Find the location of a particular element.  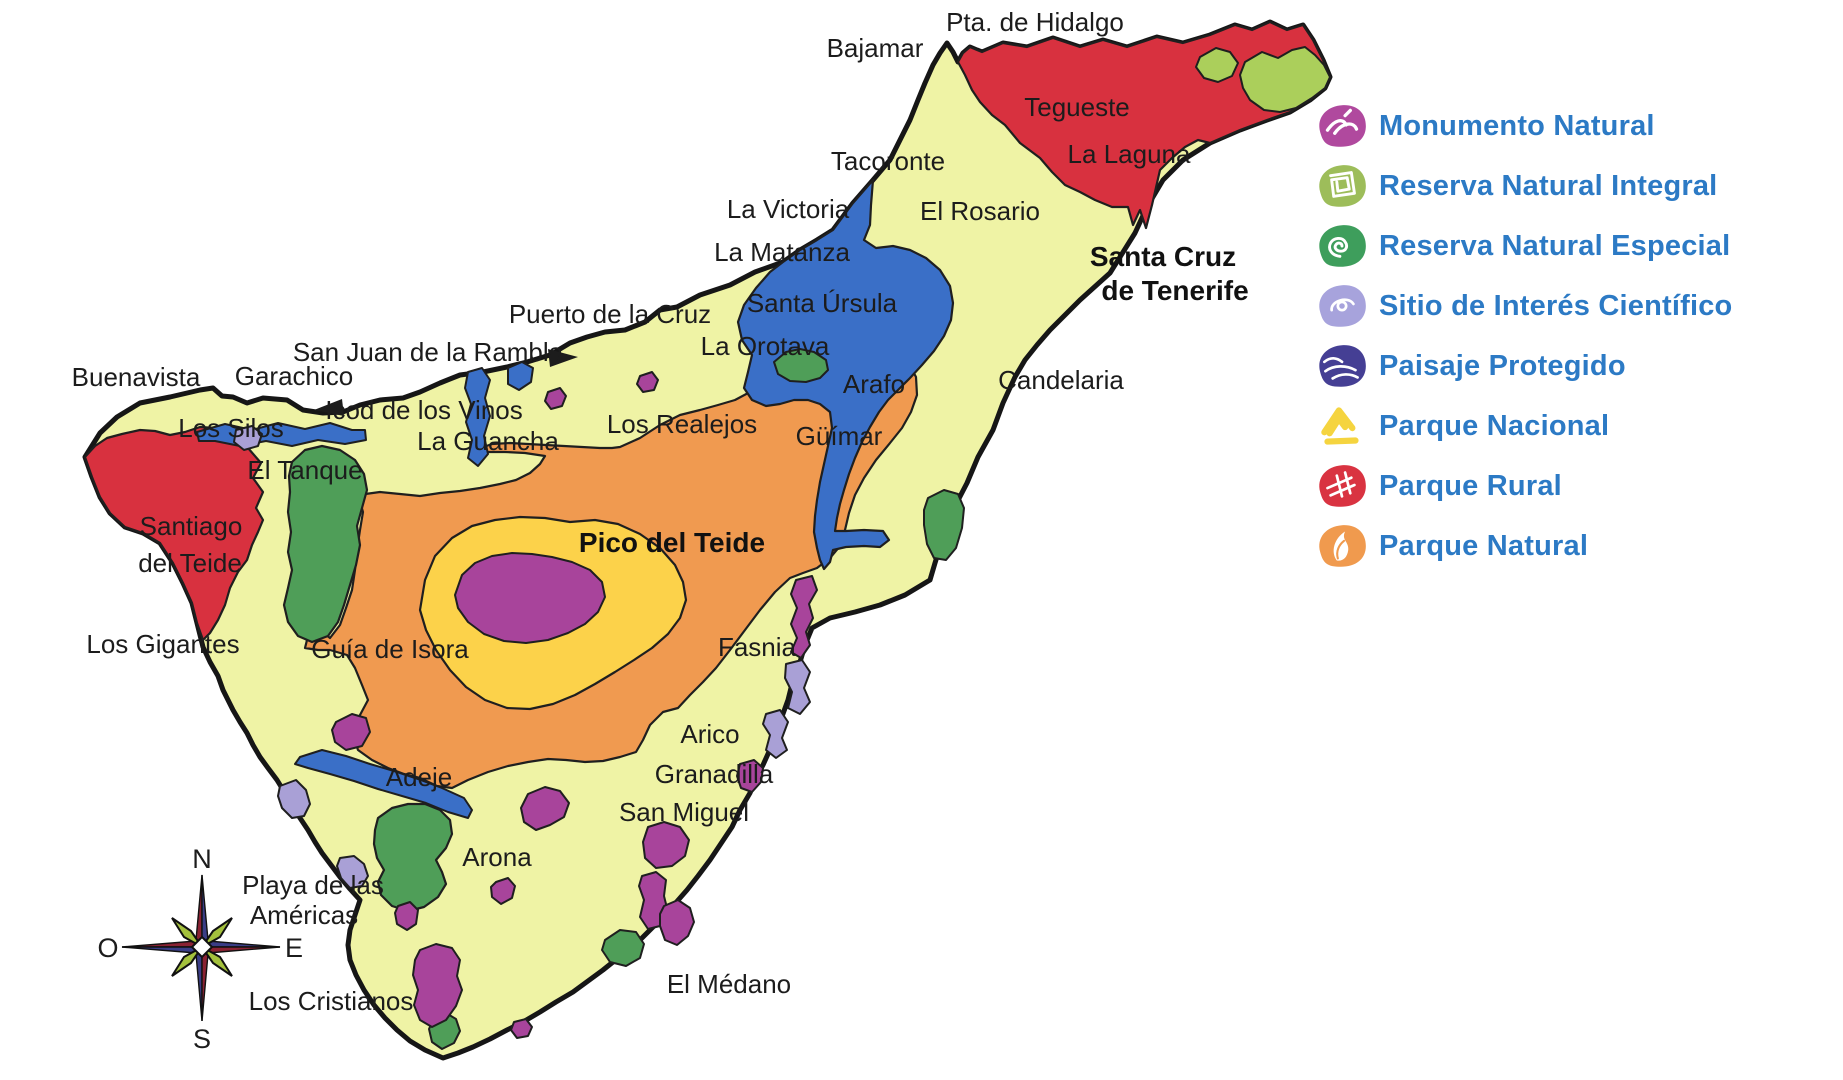

map-label-los-gigantes: Los Gigantes is located at coordinates (162, 644).